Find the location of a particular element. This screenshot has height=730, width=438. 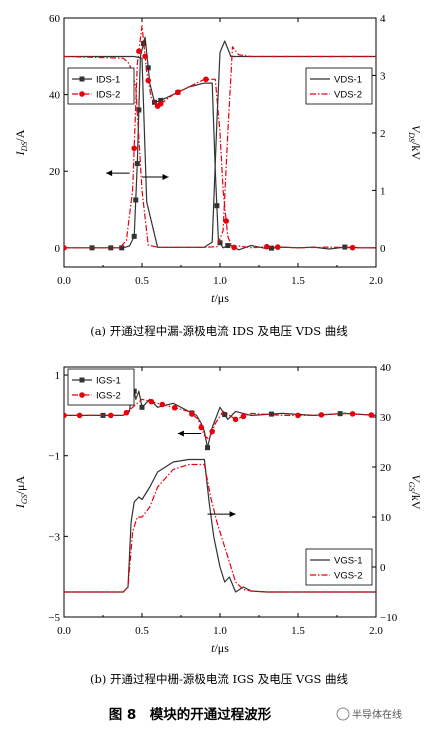

watermark: 半导体在线 is located at coordinates (369, 714).